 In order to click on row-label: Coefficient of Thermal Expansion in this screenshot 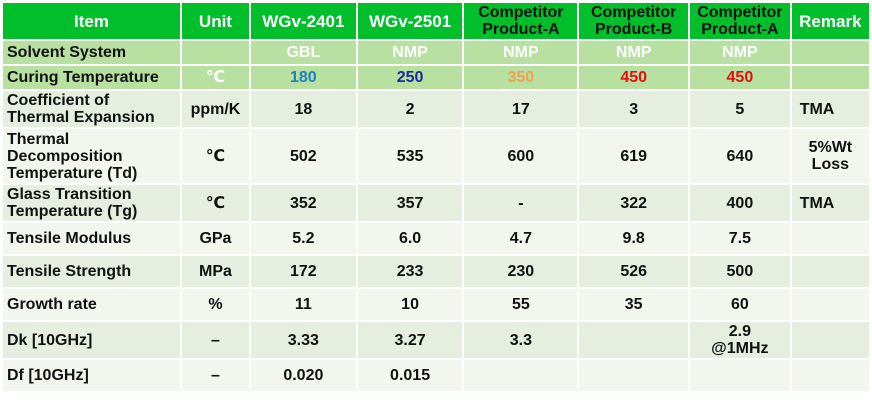, I will do `click(91, 109)`.